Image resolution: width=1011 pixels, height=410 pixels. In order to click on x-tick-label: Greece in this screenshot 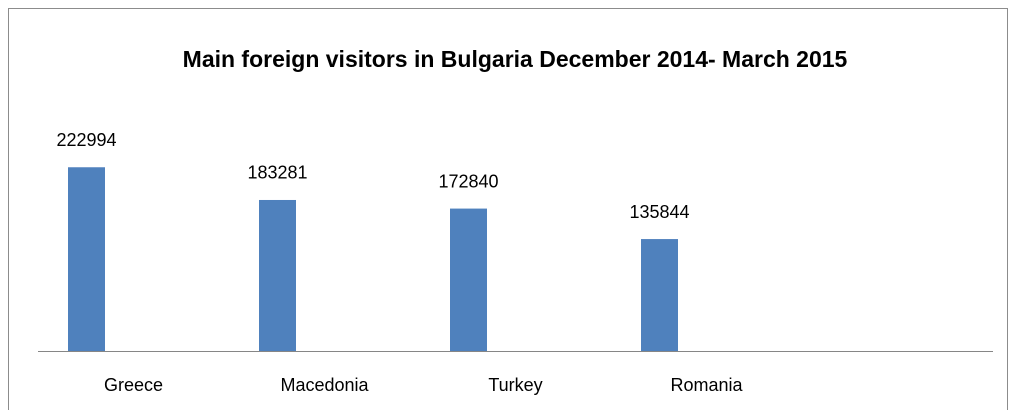, I will do `click(133, 385)`.